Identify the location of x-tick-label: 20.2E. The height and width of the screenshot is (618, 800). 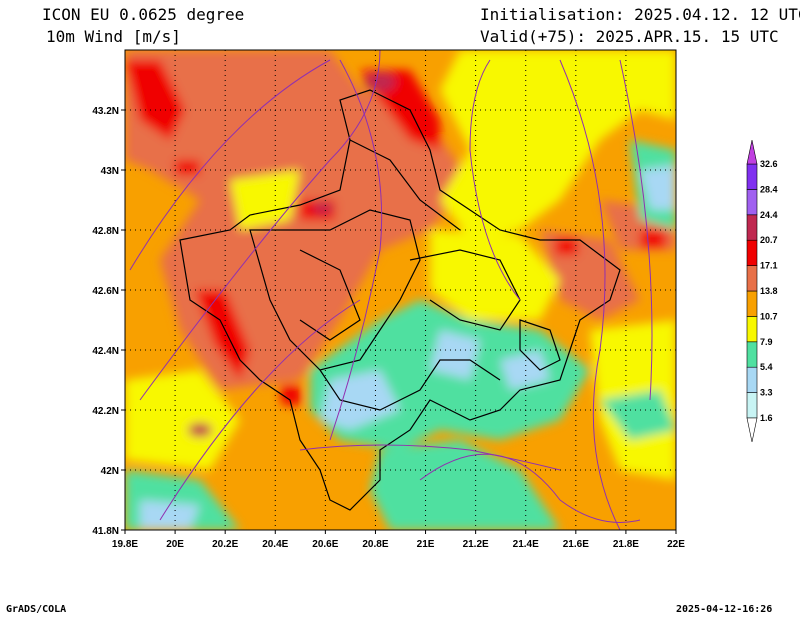
(225, 544).